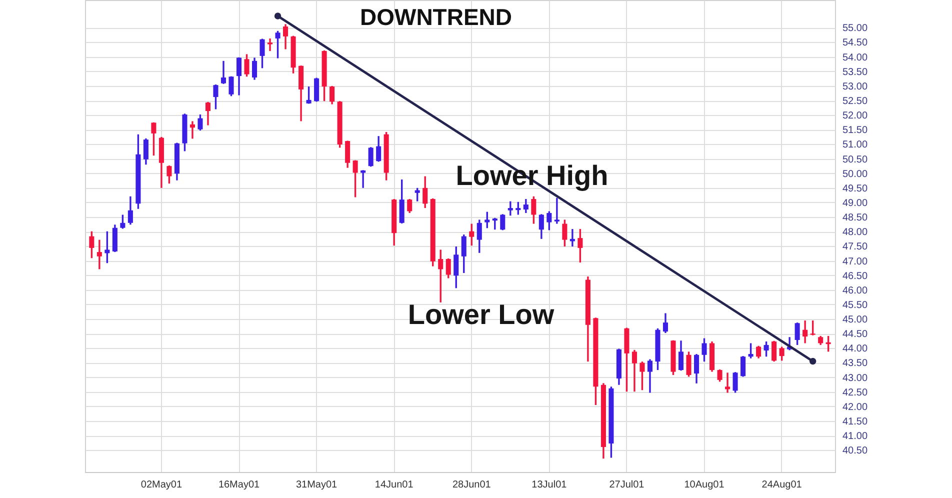 The width and height of the screenshot is (952, 498). Describe the element at coordinates (472, 485) in the screenshot. I see `x-tick-label: 28Jun01` at that location.